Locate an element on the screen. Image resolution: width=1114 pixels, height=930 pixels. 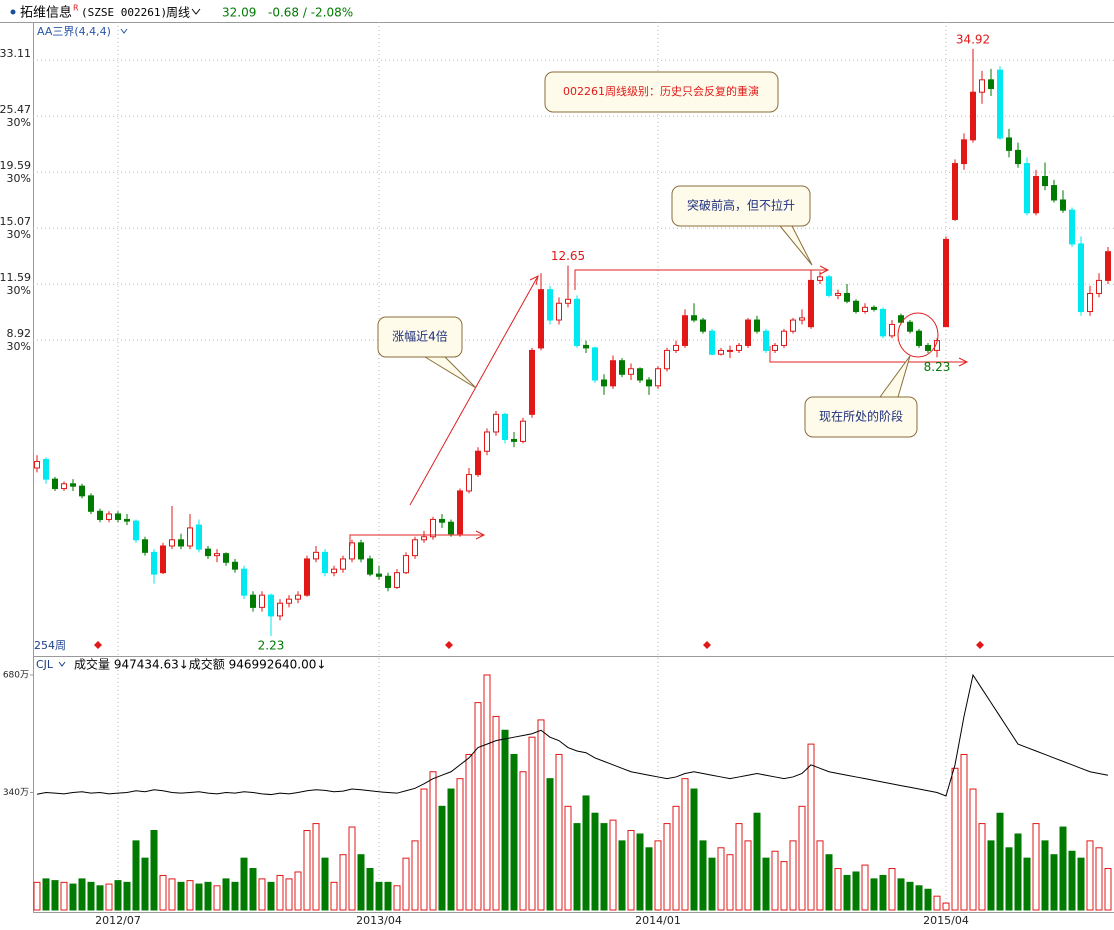
volume-chevron is located at coordinates (62, 664).